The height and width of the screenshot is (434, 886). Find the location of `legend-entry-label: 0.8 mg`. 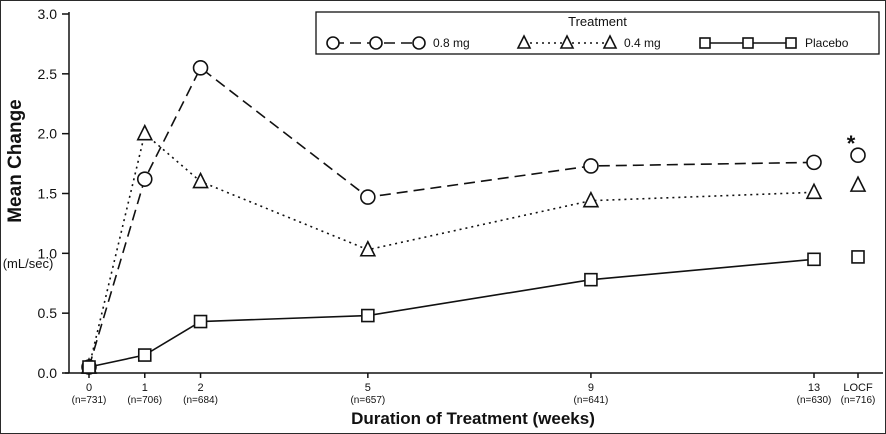

legend-entry-label: 0.8 mg is located at coordinates (451, 43).